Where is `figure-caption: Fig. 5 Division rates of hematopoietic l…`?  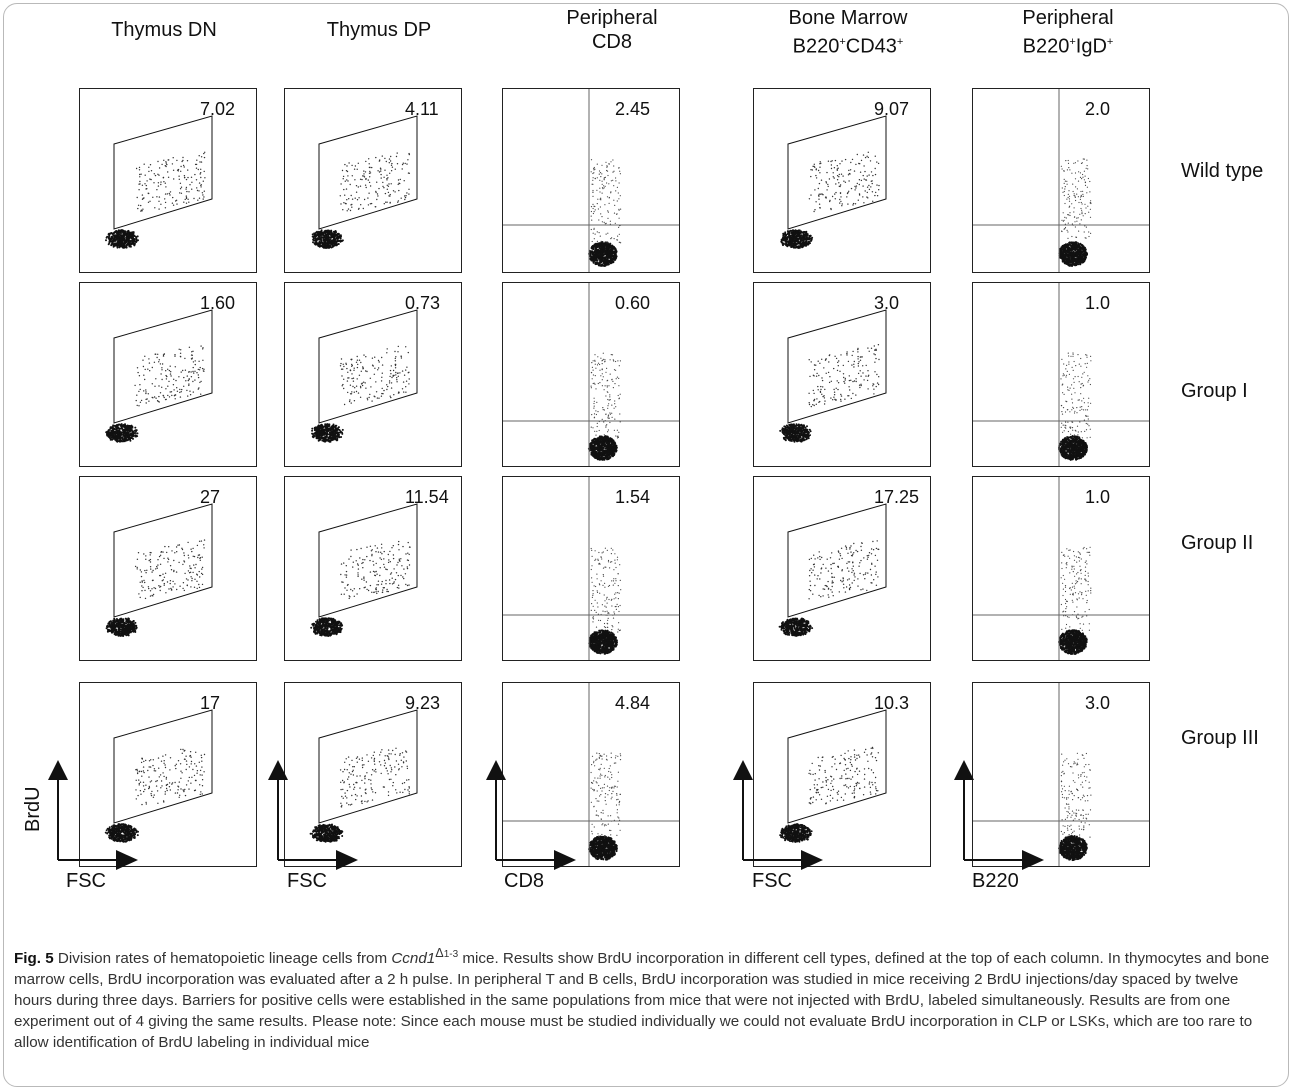
figure-caption: Fig. 5 Division rates of hematopoietic l… is located at coordinates (642, 999).